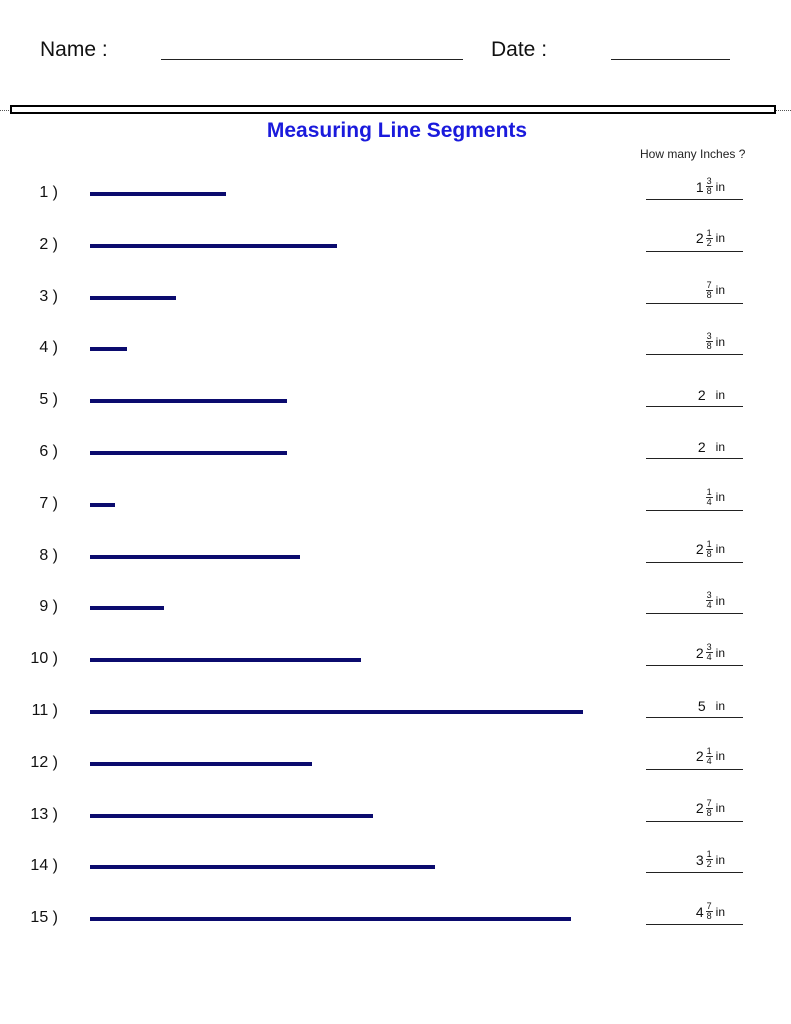  I want to click on problem-row: 5 ) 2 in, so click(395, 403).